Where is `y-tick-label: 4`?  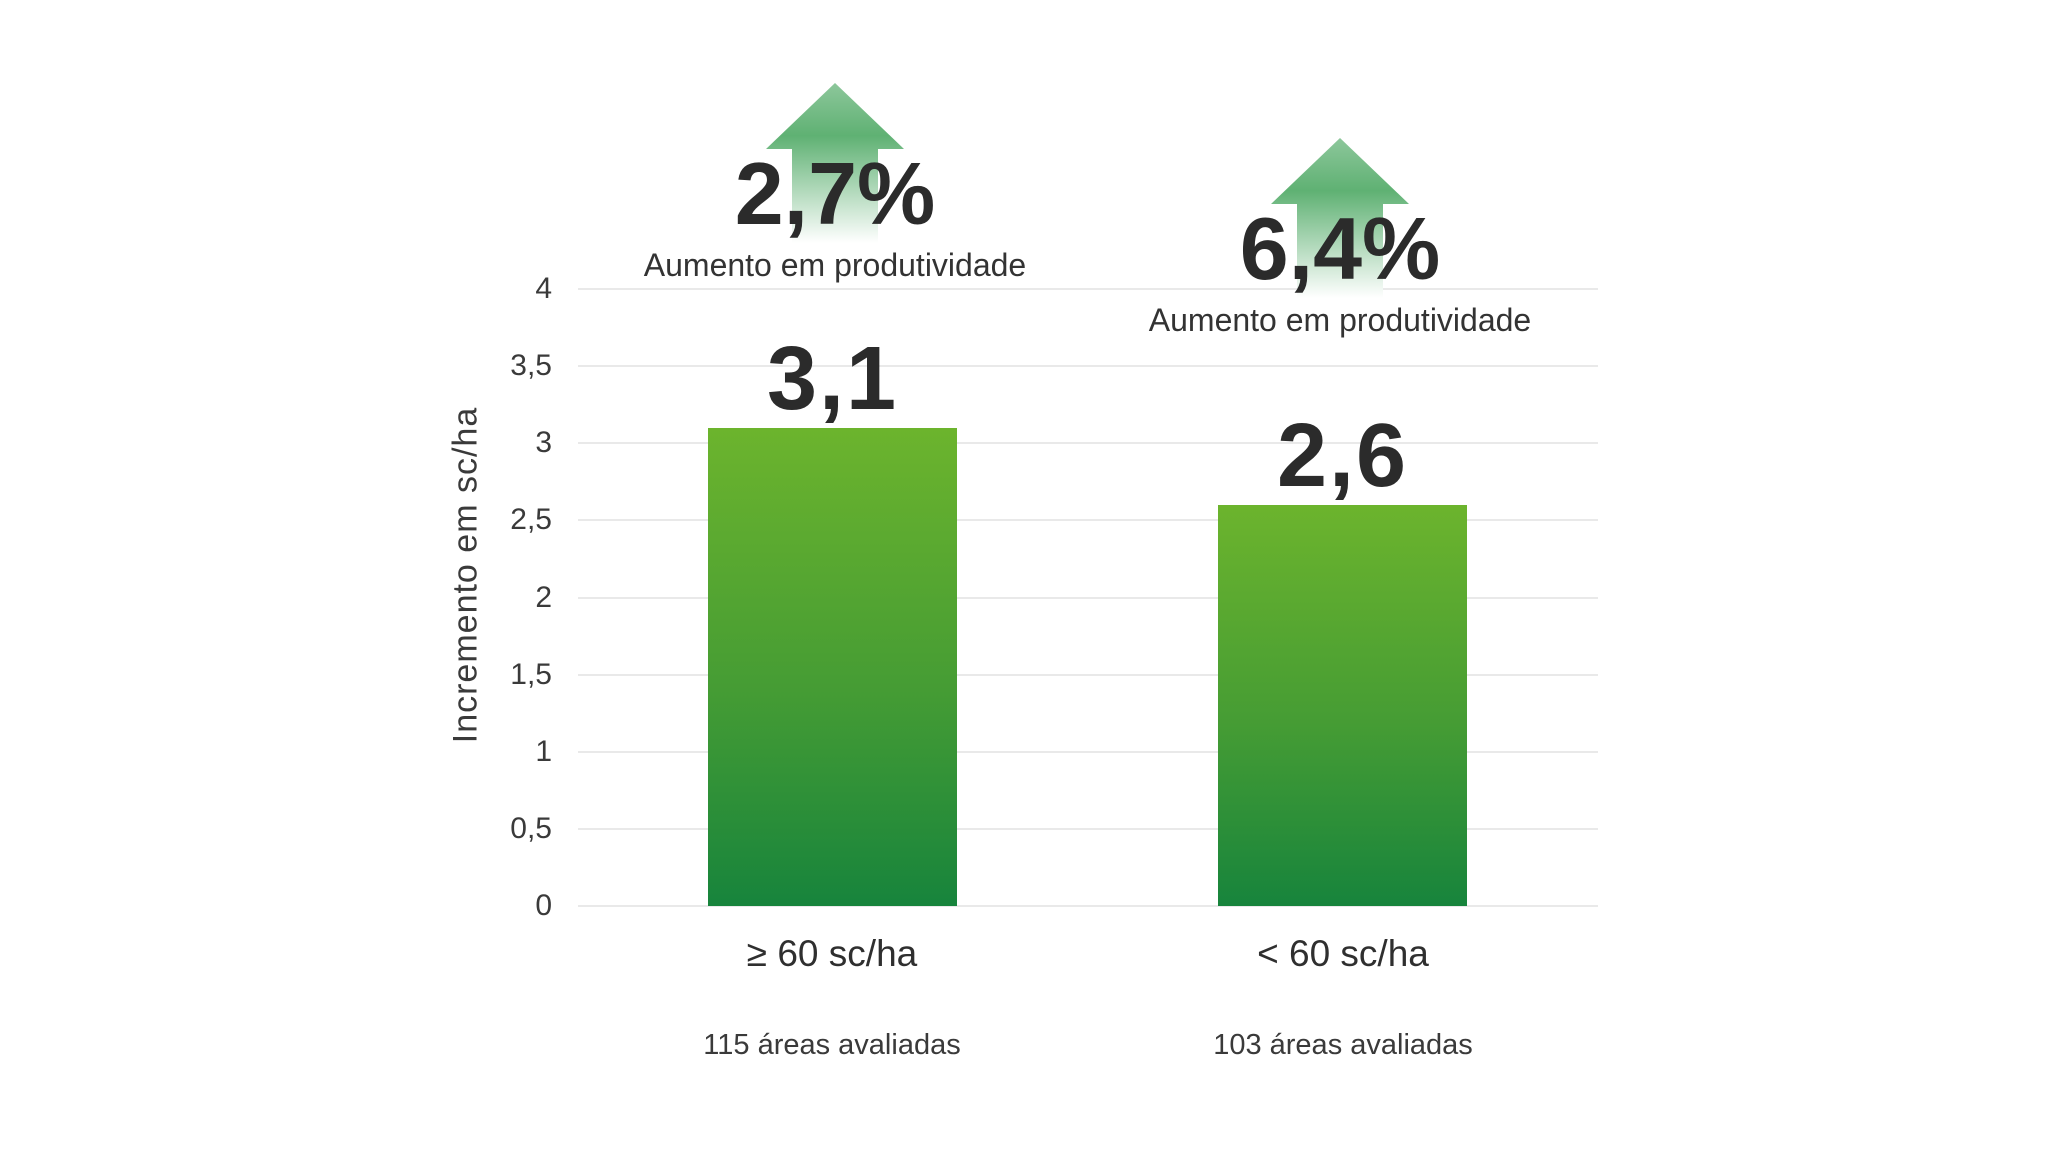
y-tick-label: 4 is located at coordinates (543, 288).